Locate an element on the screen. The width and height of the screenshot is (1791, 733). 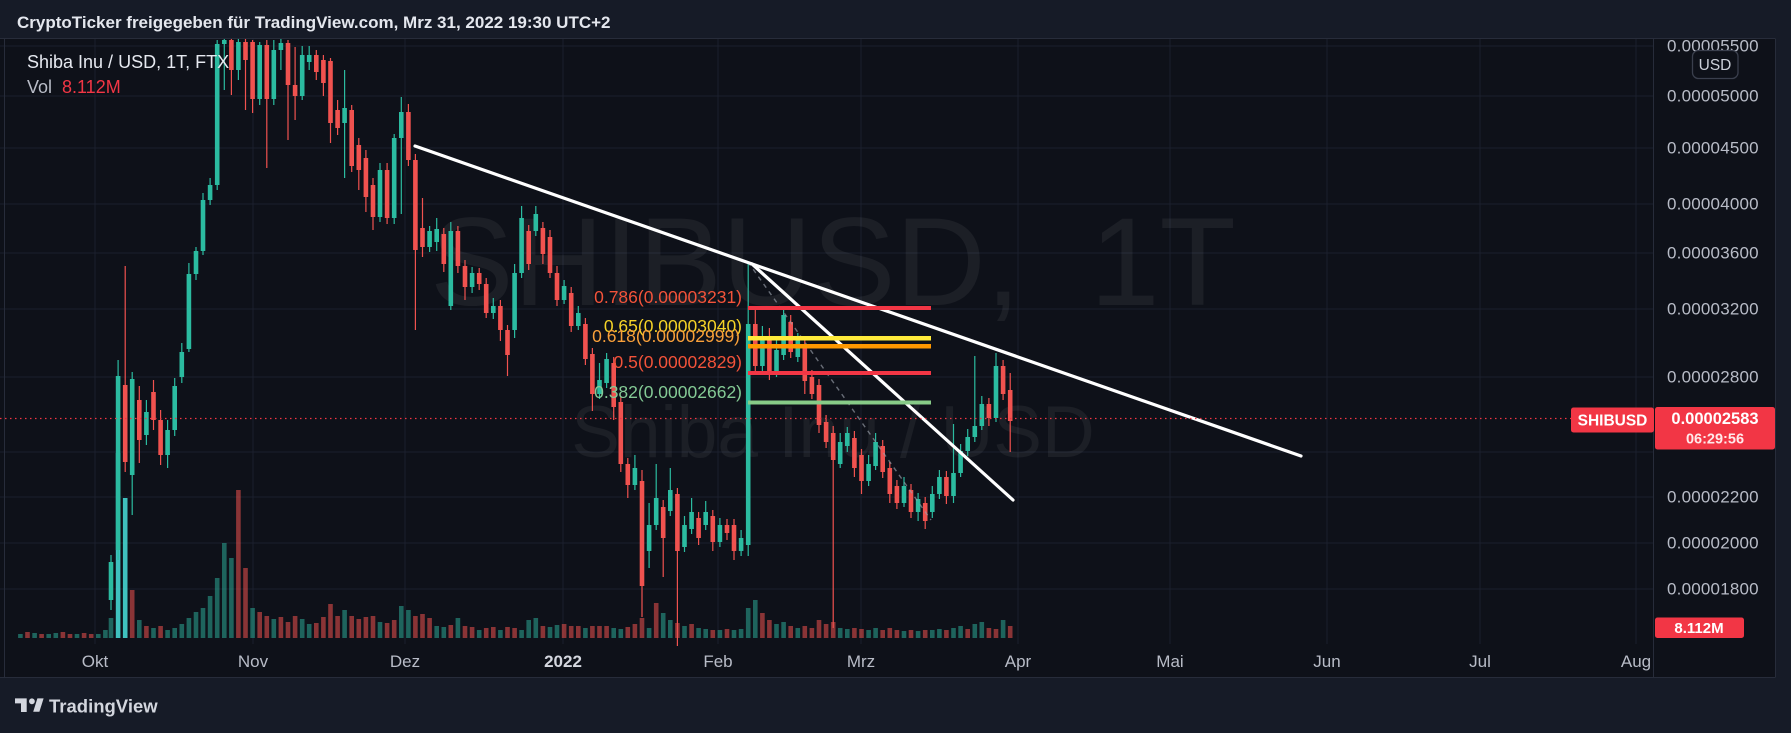
svg-text: 0.00005000 is located at coordinates (1713, 96).